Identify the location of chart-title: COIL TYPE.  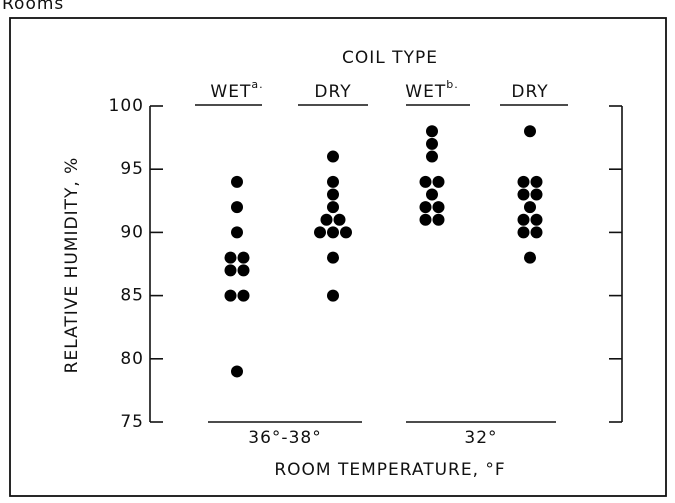
(390, 58).